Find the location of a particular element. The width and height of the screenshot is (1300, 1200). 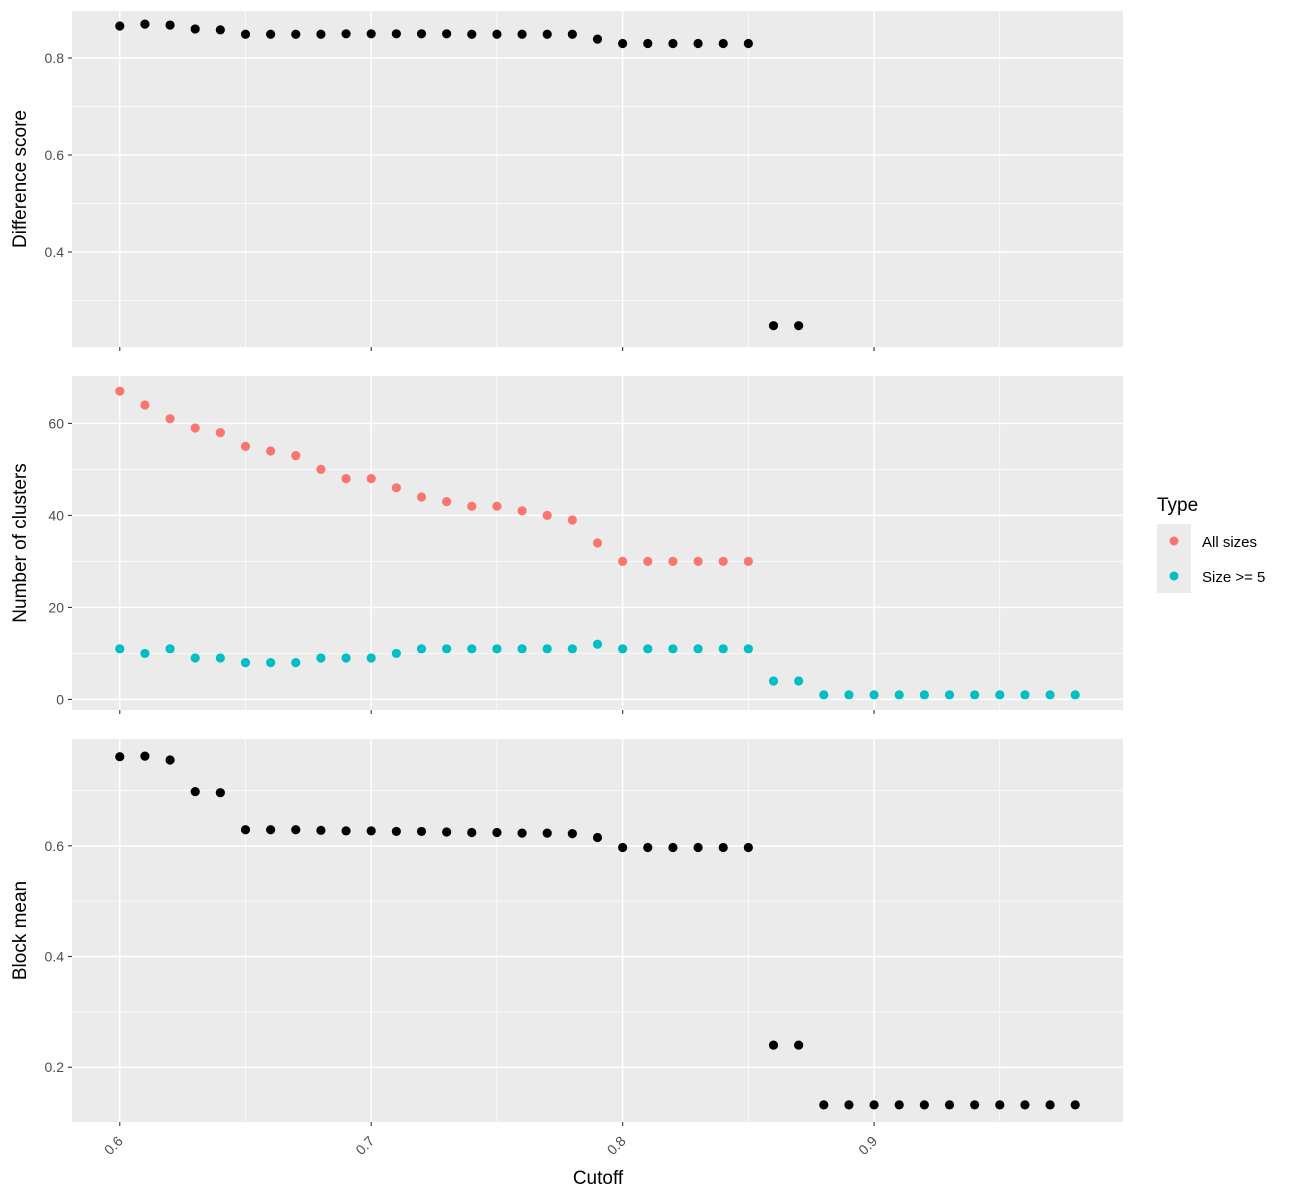

x-tick-label: 0.8 is located at coordinates (616, 1145).